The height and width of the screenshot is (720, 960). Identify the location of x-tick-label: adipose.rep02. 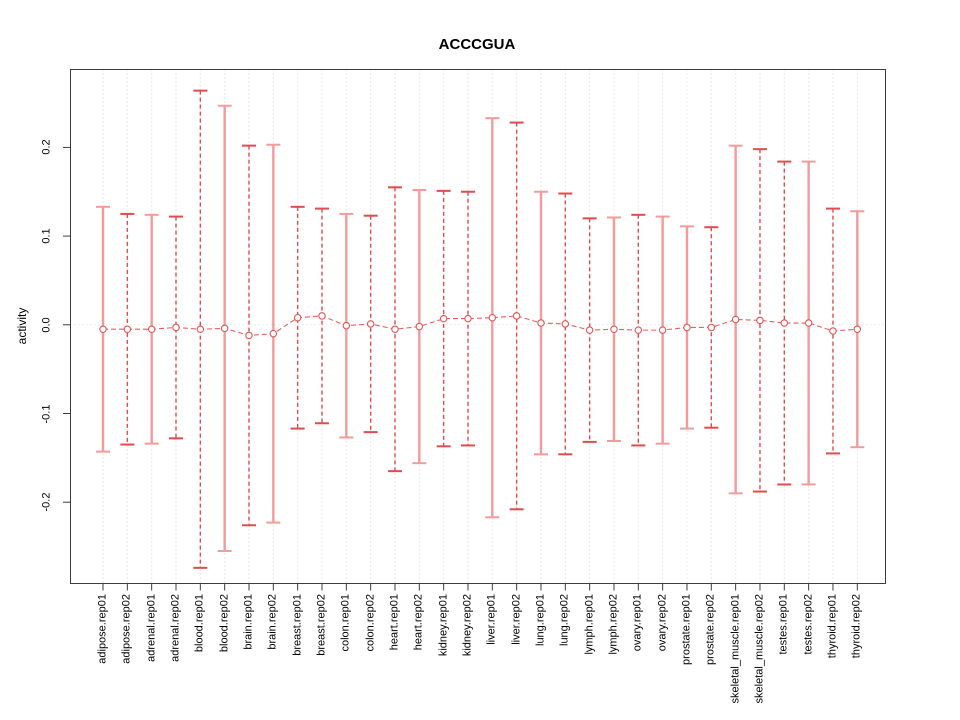
(126, 628).